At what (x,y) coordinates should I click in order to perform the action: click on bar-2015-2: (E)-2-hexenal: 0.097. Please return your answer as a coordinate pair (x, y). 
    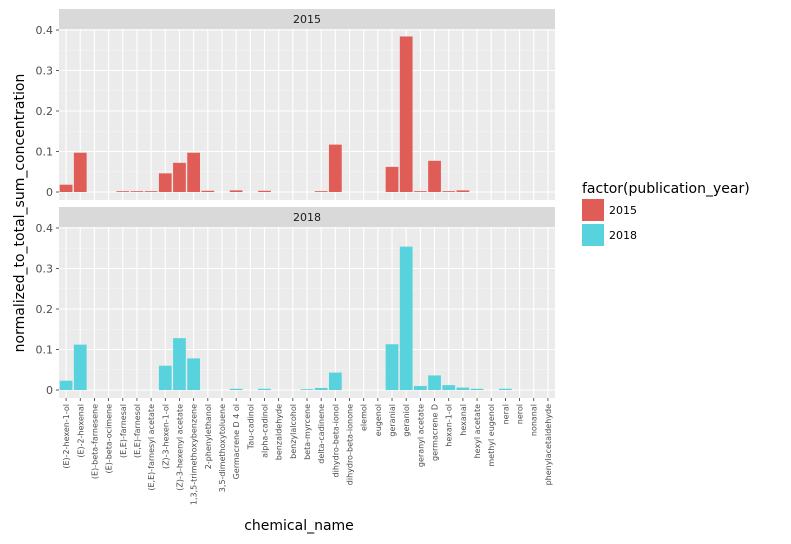
    Looking at the image, I should click on (80, 172).